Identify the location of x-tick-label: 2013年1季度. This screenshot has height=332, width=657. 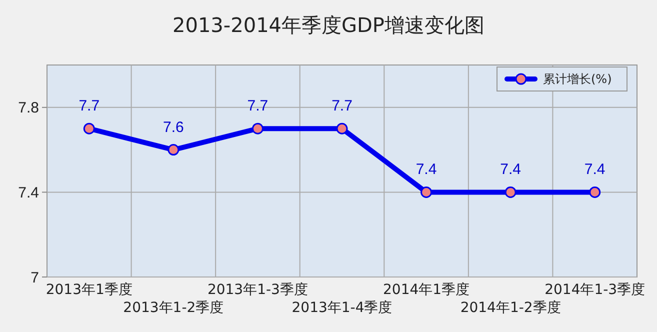
(89, 290).